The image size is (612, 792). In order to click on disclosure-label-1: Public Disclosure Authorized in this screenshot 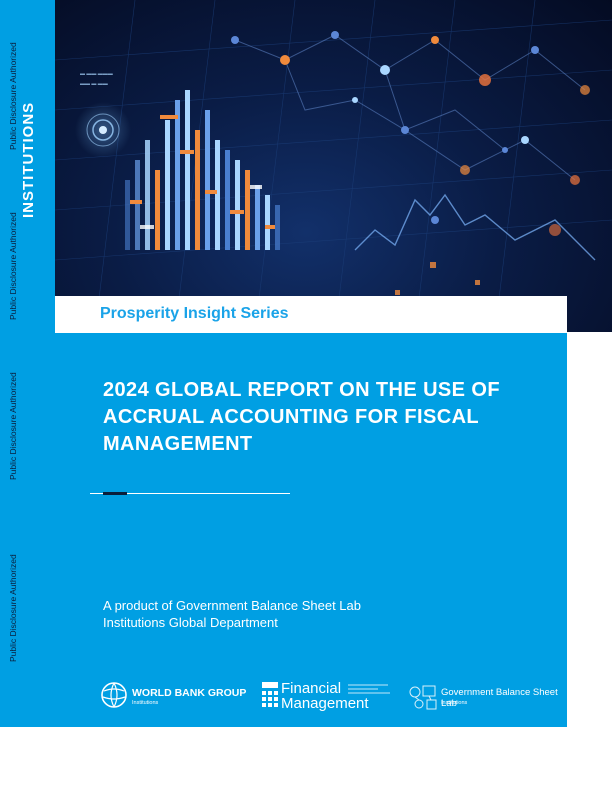, I will do `click(13, 96)`.